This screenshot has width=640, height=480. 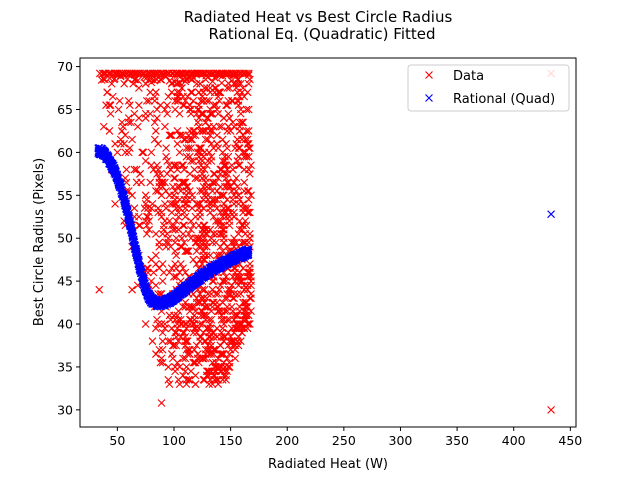 I want to click on y-tick-label: 40, so click(x=65, y=324).